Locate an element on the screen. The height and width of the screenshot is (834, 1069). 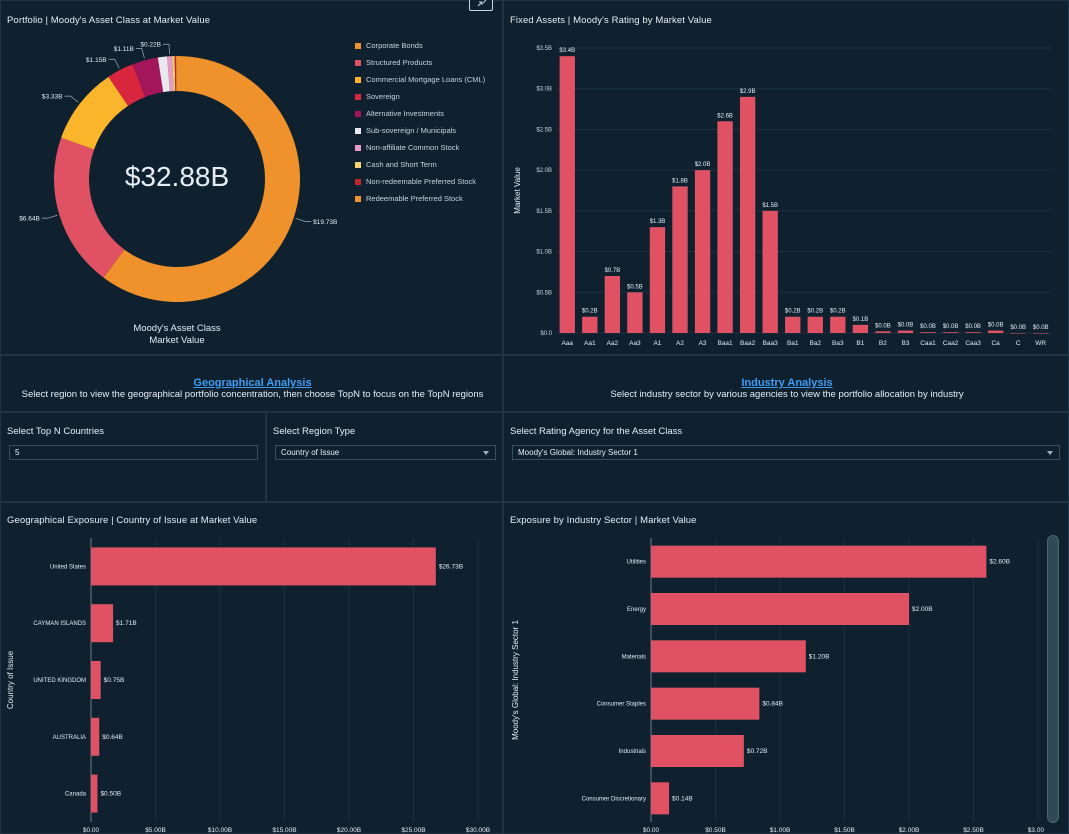
legend-item: Alternative Investments is located at coordinates (399, 113).